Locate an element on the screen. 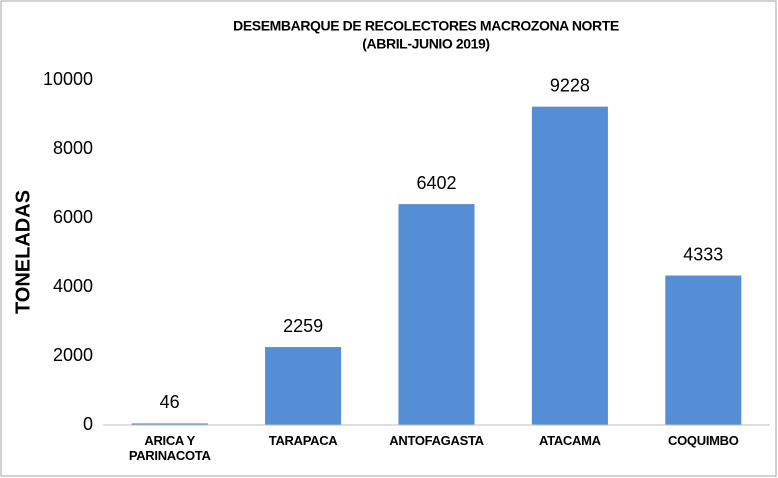  data-label: 9228 is located at coordinates (570, 85).